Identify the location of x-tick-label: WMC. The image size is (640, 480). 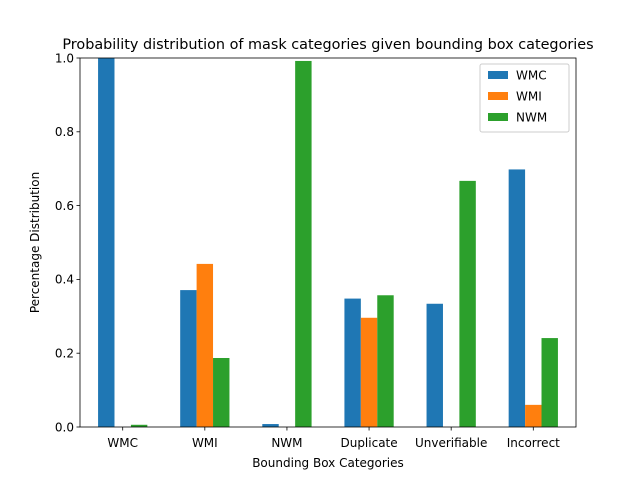
(122, 443).